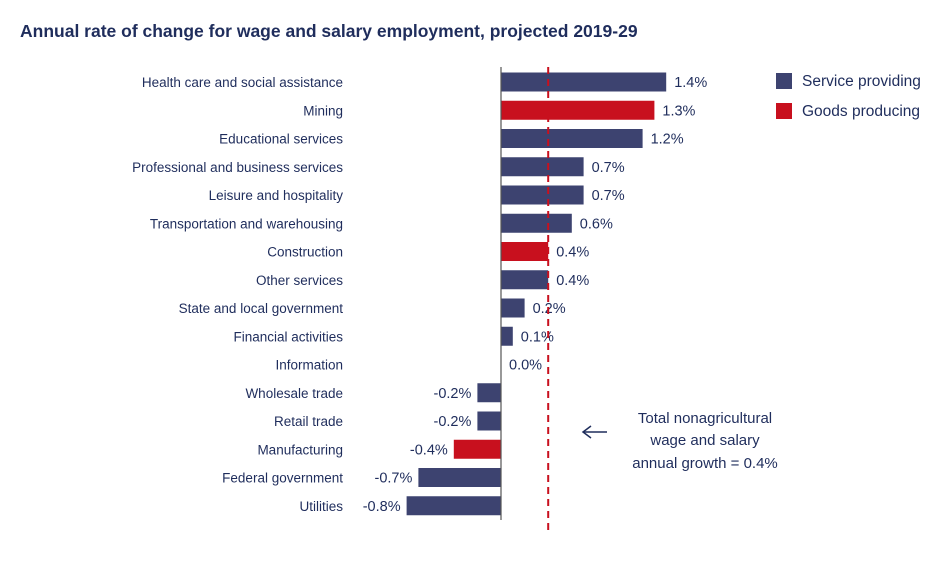 Image resolution: width=942 pixels, height=569 pixels. Describe the element at coordinates (429, 450) in the screenshot. I see `value-label-manufacturing: -0.4%` at that location.